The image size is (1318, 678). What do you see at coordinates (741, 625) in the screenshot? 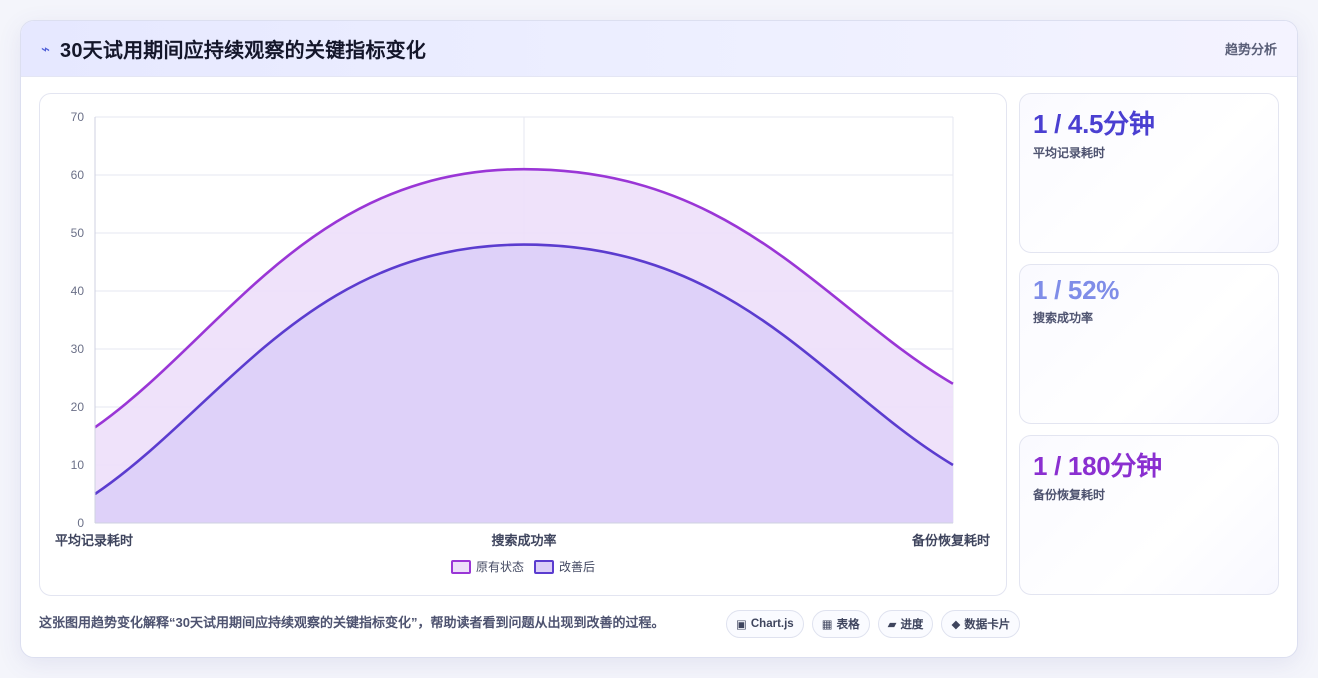
I see `chart-icon: ▣` at bounding box center [741, 625].